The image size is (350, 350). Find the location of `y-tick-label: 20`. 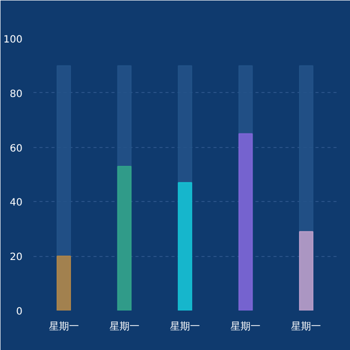

y-tick-label: 20 is located at coordinates (16, 258).